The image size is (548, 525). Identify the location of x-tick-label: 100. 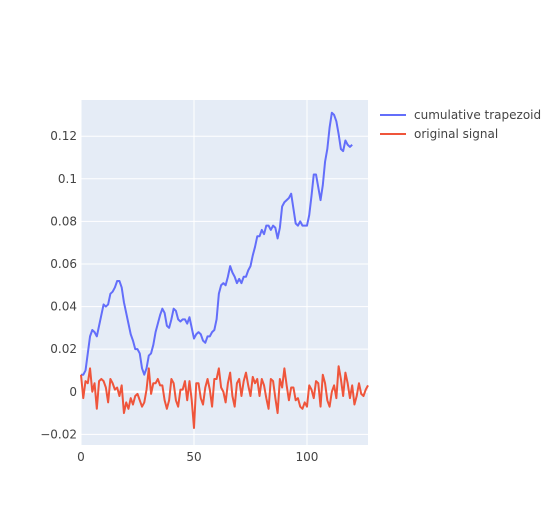
(307, 457).